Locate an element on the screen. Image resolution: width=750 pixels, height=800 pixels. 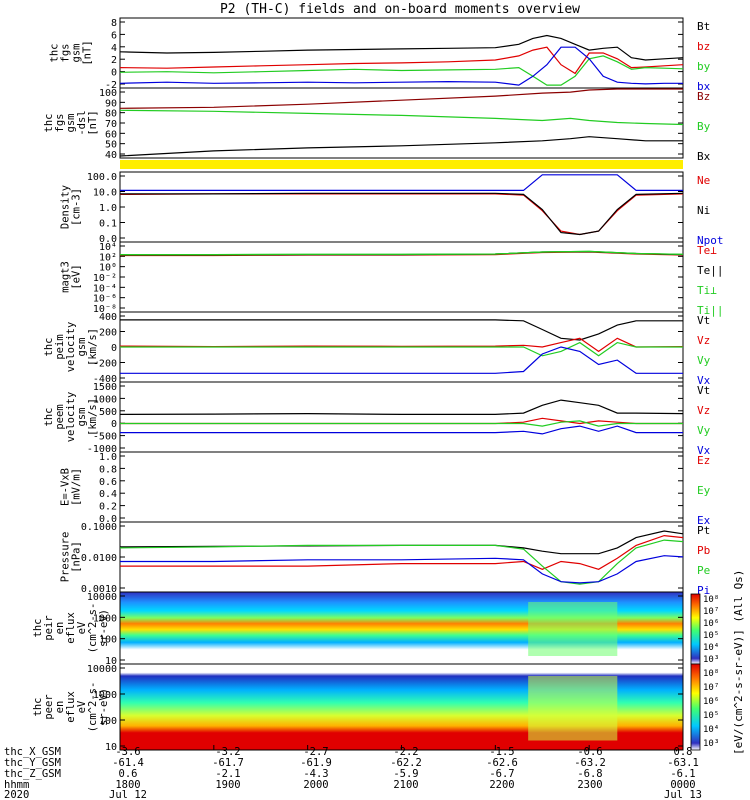
colorbar-tick-label: 10⁶ is located at coordinates (711, 702).